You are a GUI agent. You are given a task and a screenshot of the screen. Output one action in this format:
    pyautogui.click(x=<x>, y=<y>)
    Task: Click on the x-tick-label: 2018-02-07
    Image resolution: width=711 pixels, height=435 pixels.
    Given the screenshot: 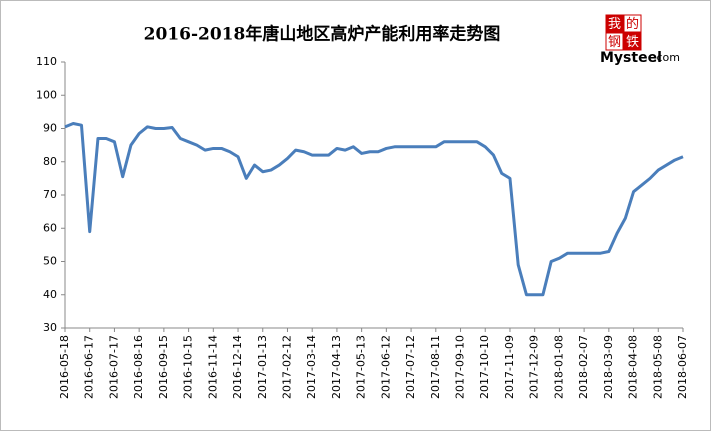 What is the action you would take?
    pyautogui.click(x=583, y=367)
    